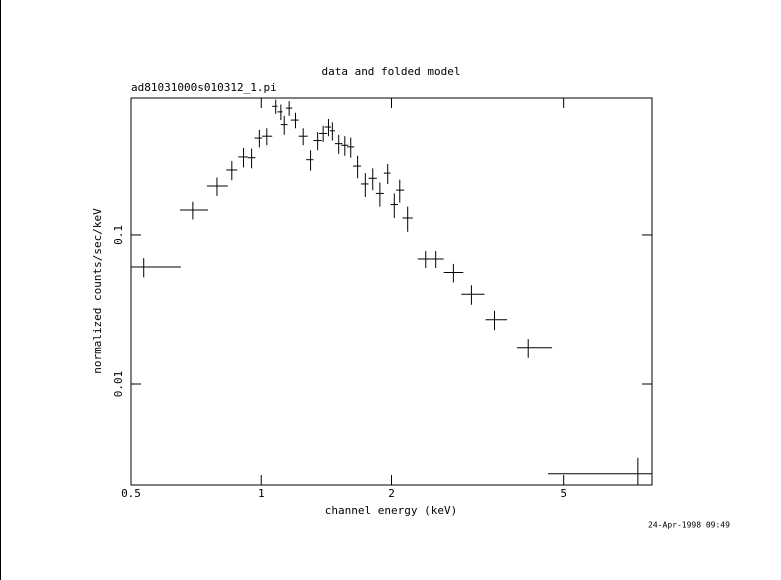  I want to click on x-tick-label: 5, so click(563, 493).